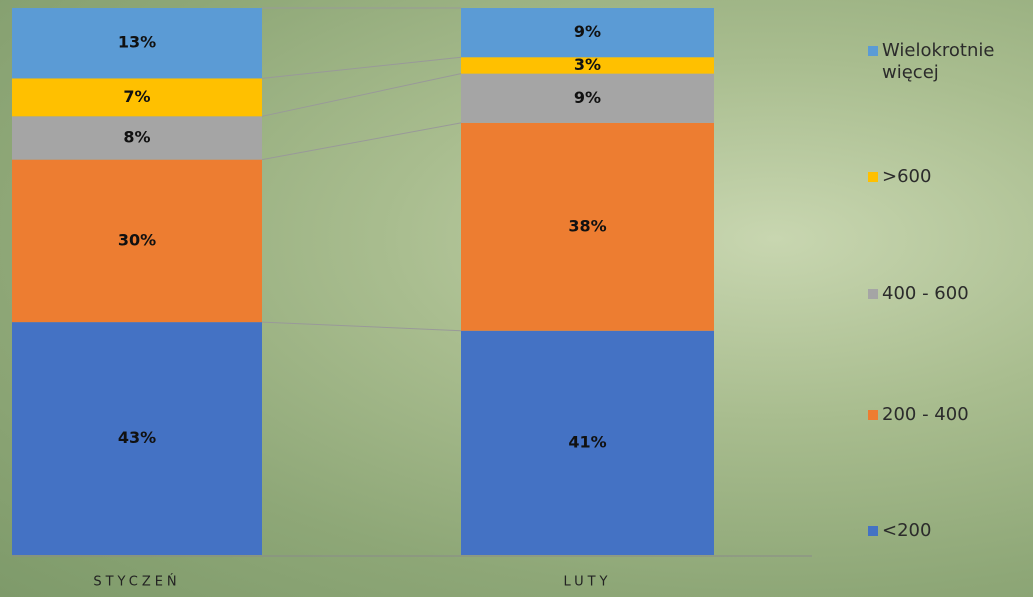 Image resolution: width=1033 pixels, height=597 pixels. I want to click on legend-label: <200, so click(907, 530).